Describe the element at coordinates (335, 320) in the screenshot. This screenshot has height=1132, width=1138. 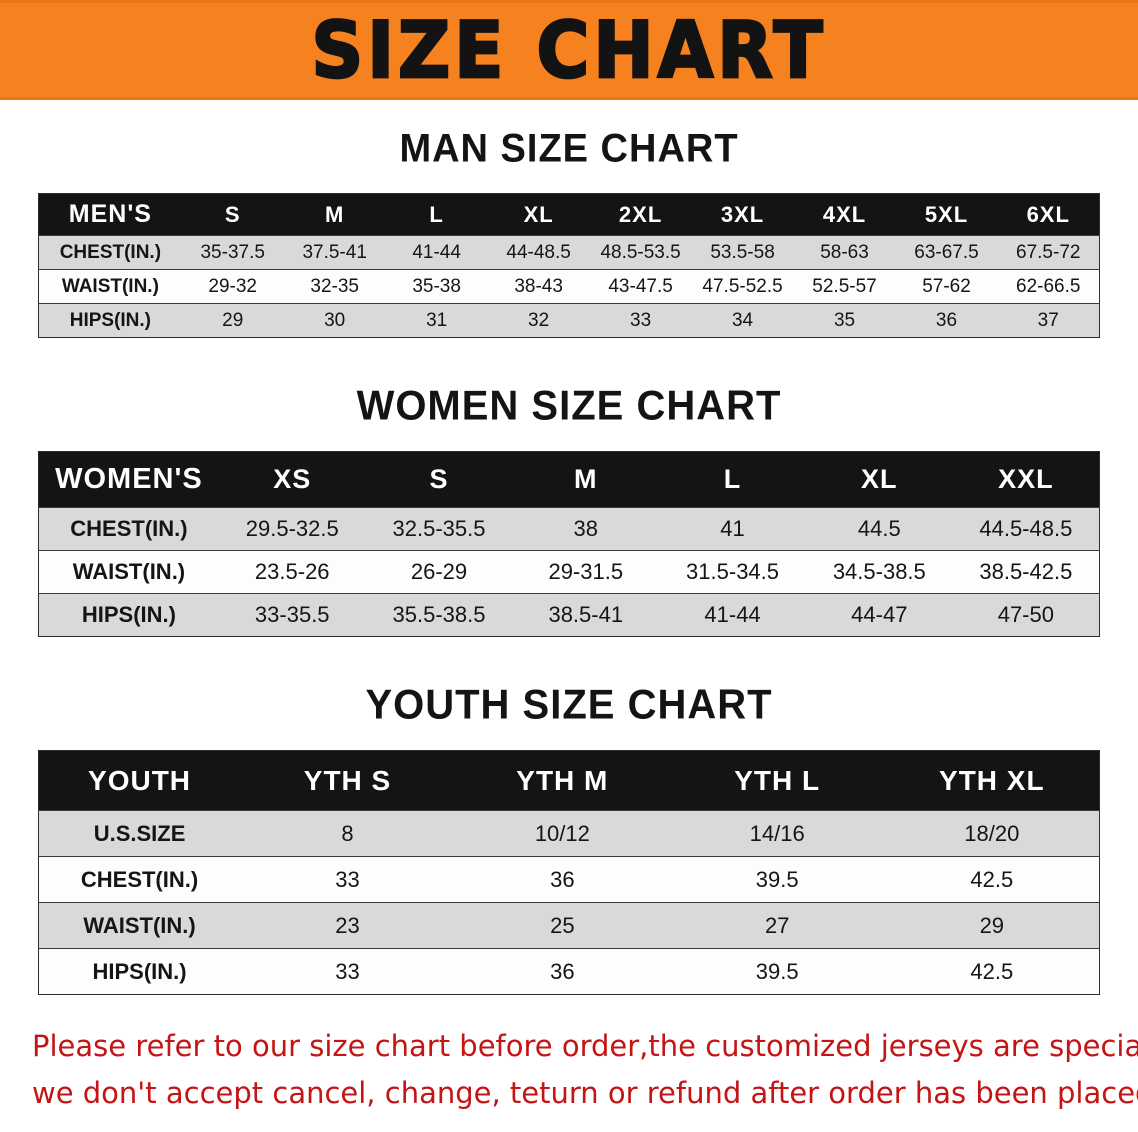
I see `size-value-cell: 30` at that location.